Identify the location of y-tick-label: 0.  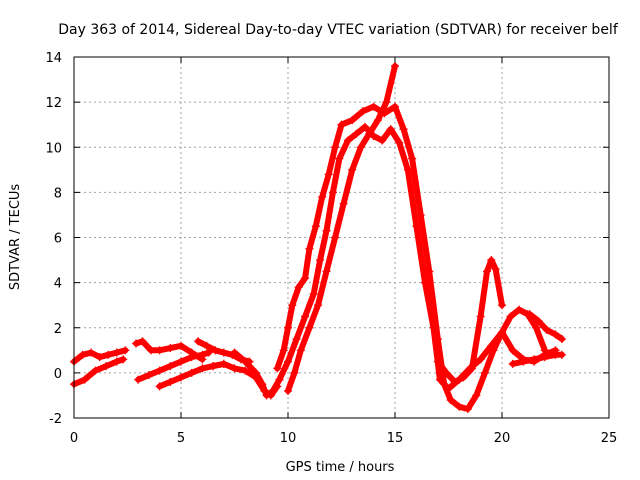
(58, 374).